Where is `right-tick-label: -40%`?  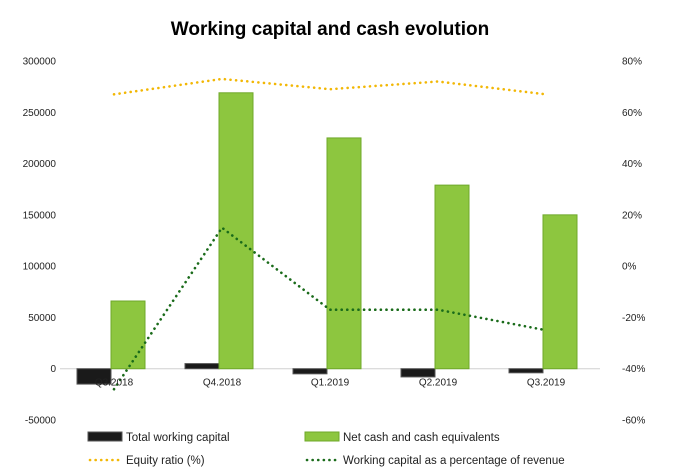 right-tick-label: -40% is located at coordinates (633, 369).